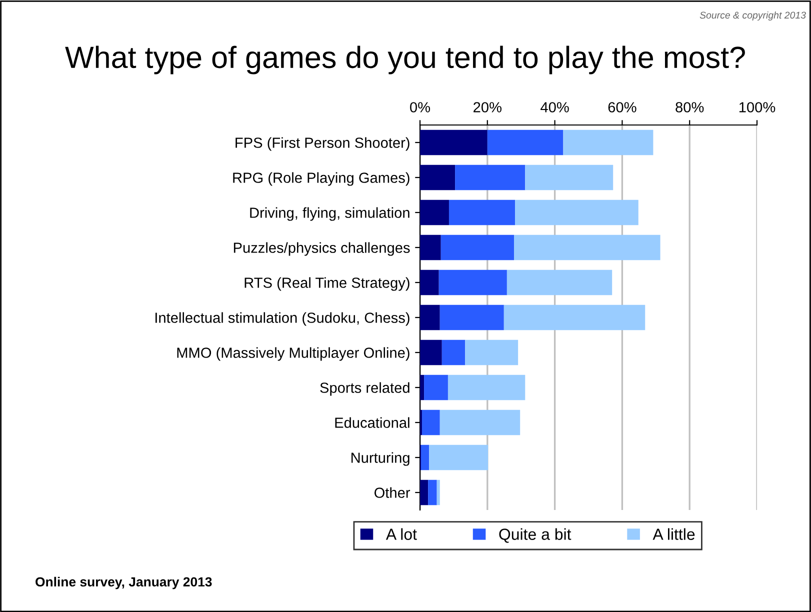 The image size is (811, 612). I want to click on legend-label: Quite a bit, so click(535, 535).